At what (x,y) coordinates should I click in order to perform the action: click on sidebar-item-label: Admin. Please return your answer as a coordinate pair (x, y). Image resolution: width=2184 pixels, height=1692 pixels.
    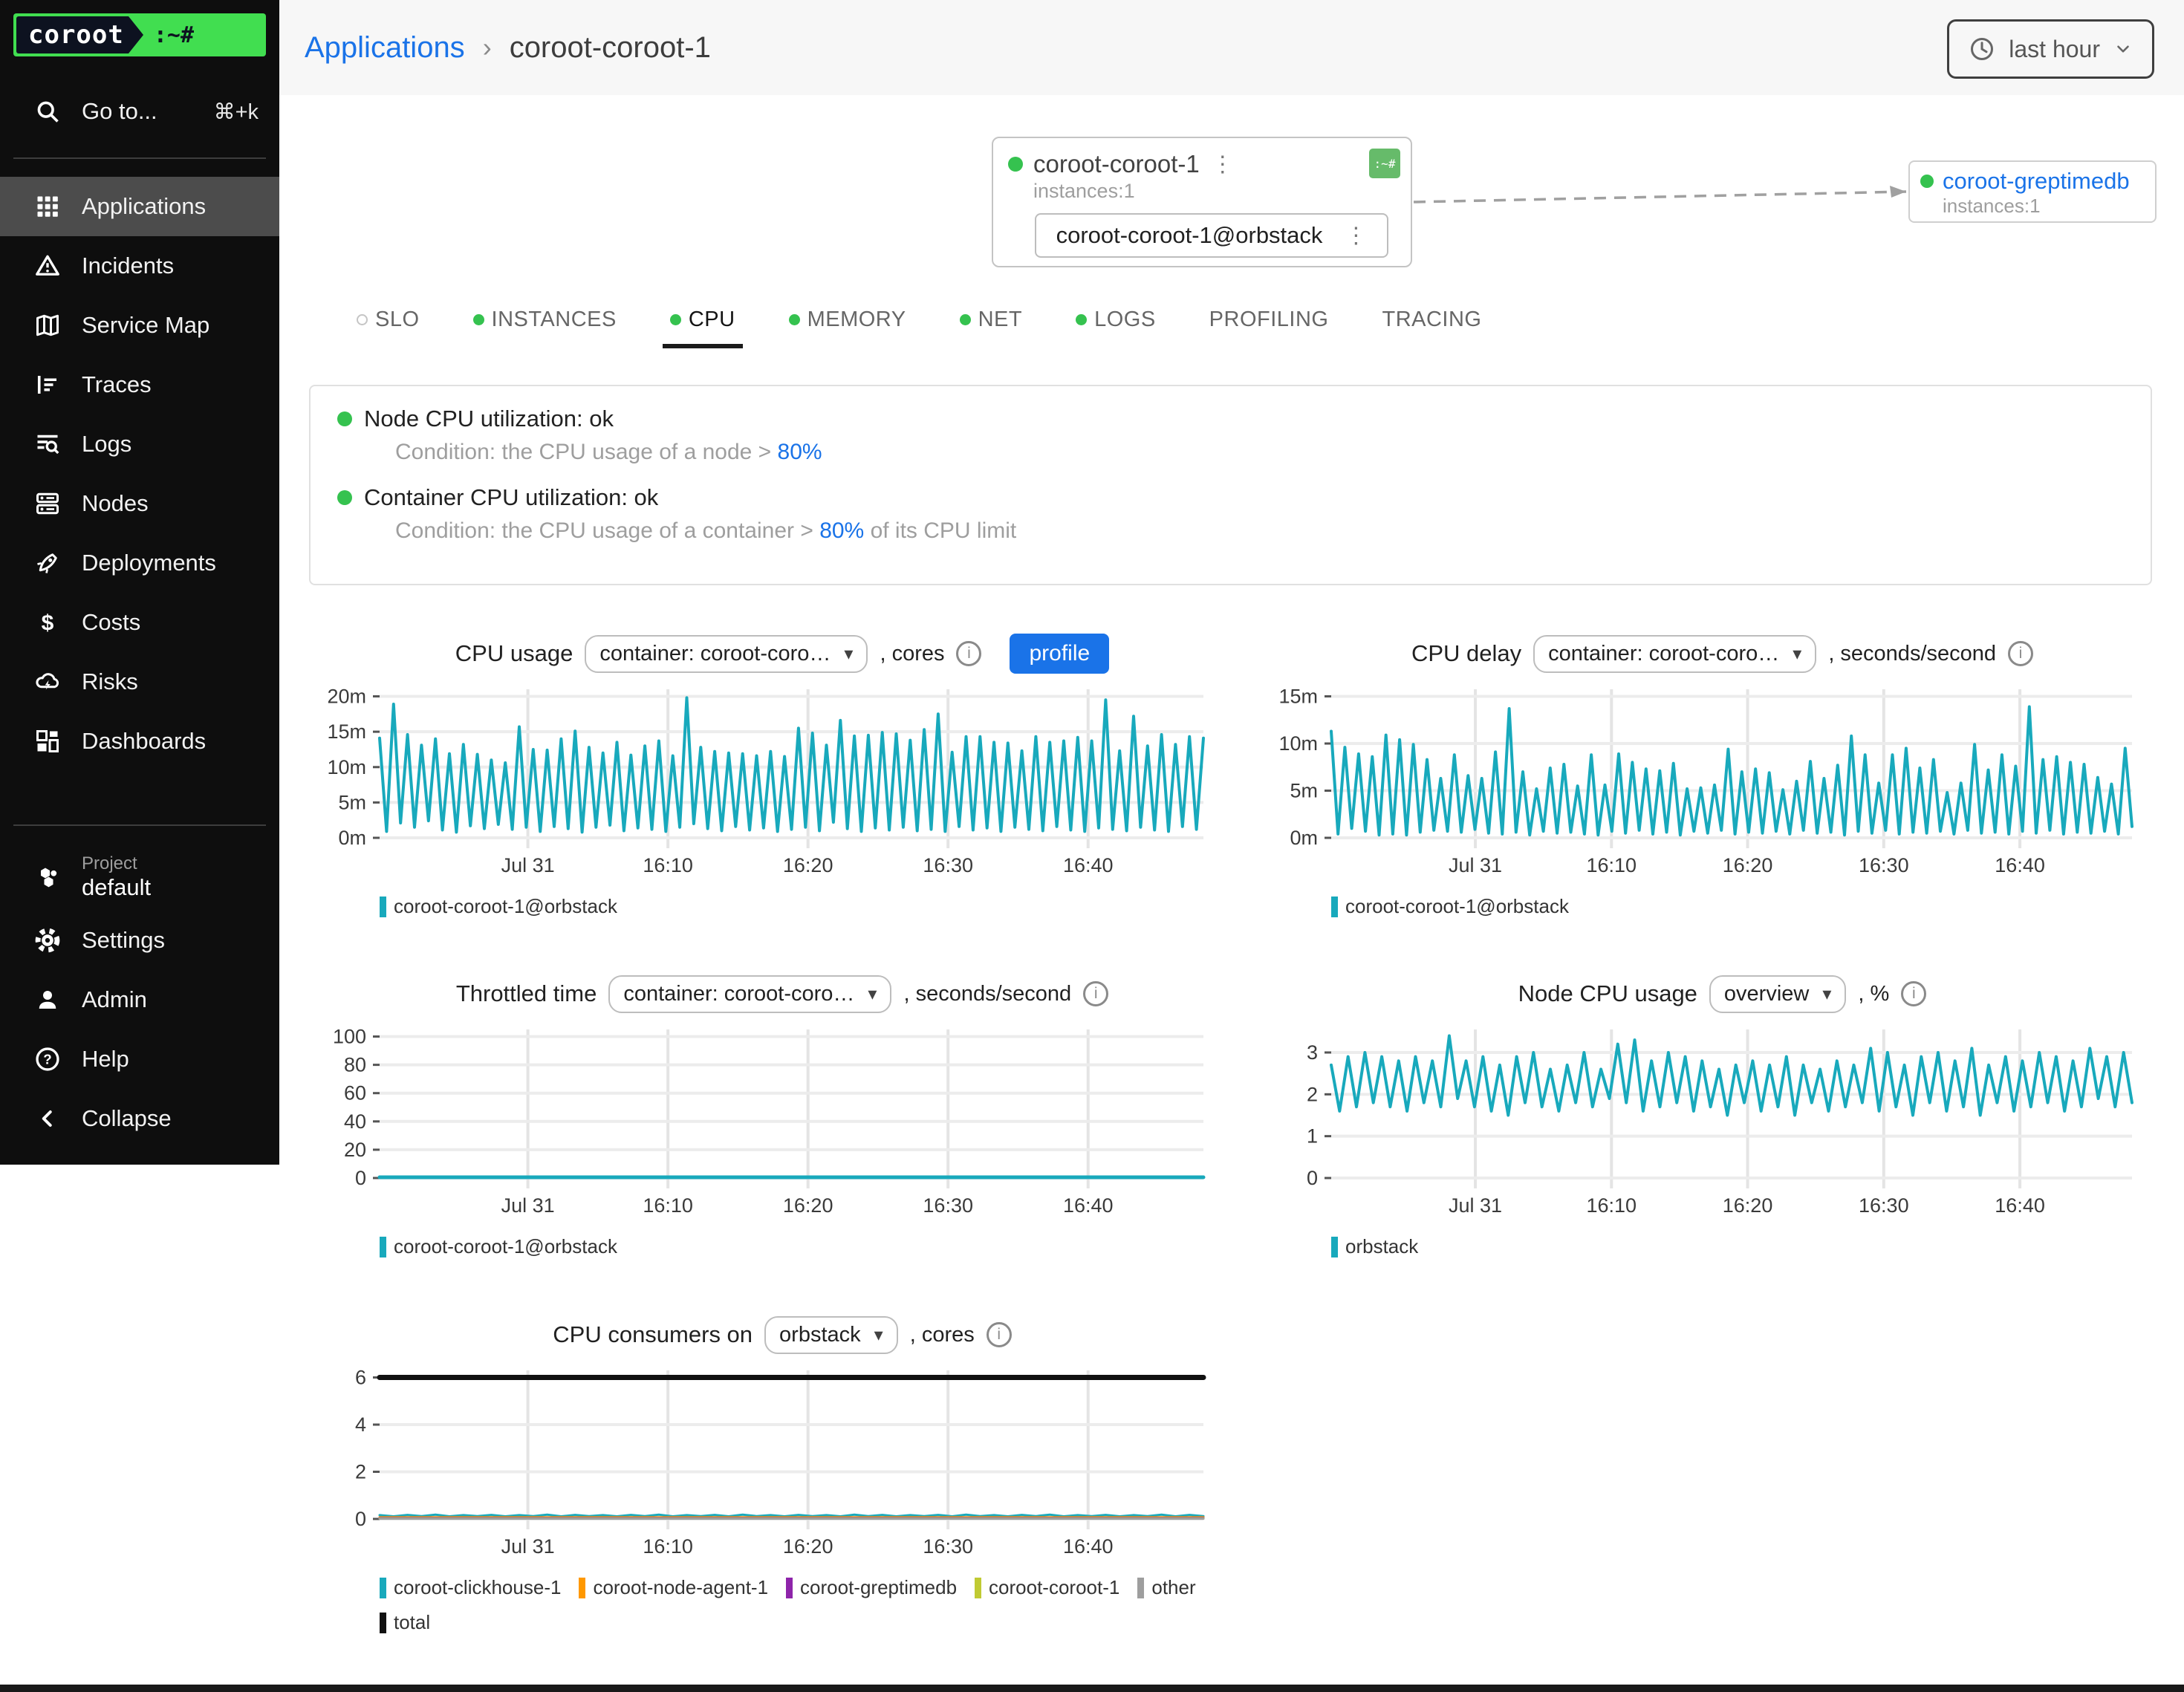
    Looking at the image, I should click on (114, 999).